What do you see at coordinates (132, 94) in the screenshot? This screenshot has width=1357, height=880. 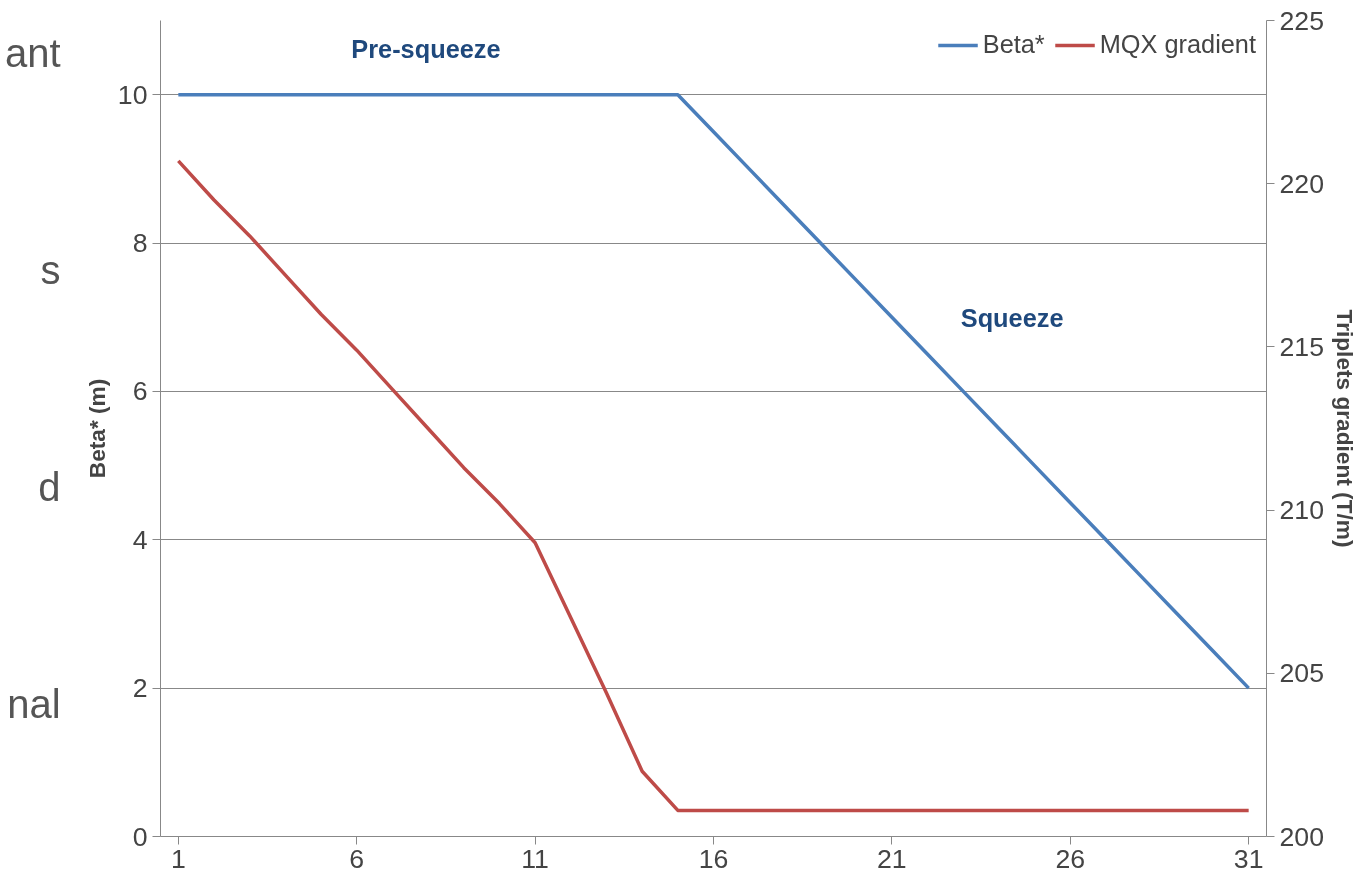 I see `y-tick-label: 10` at bounding box center [132, 94].